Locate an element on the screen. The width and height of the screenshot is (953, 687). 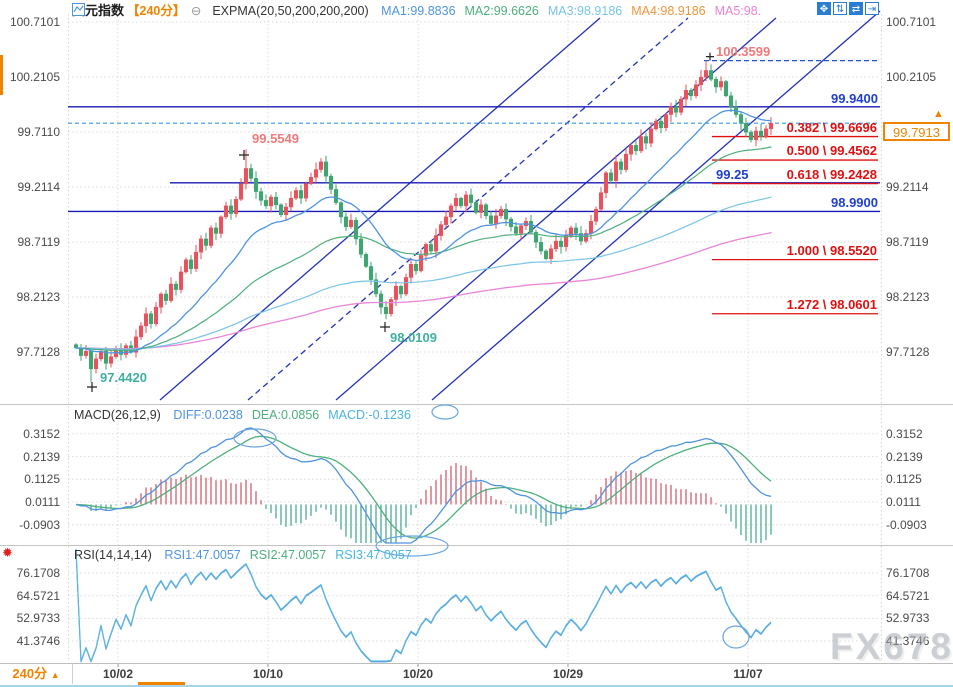
macd-value: MACD:-0.1236 is located at coordinates (369, 415).